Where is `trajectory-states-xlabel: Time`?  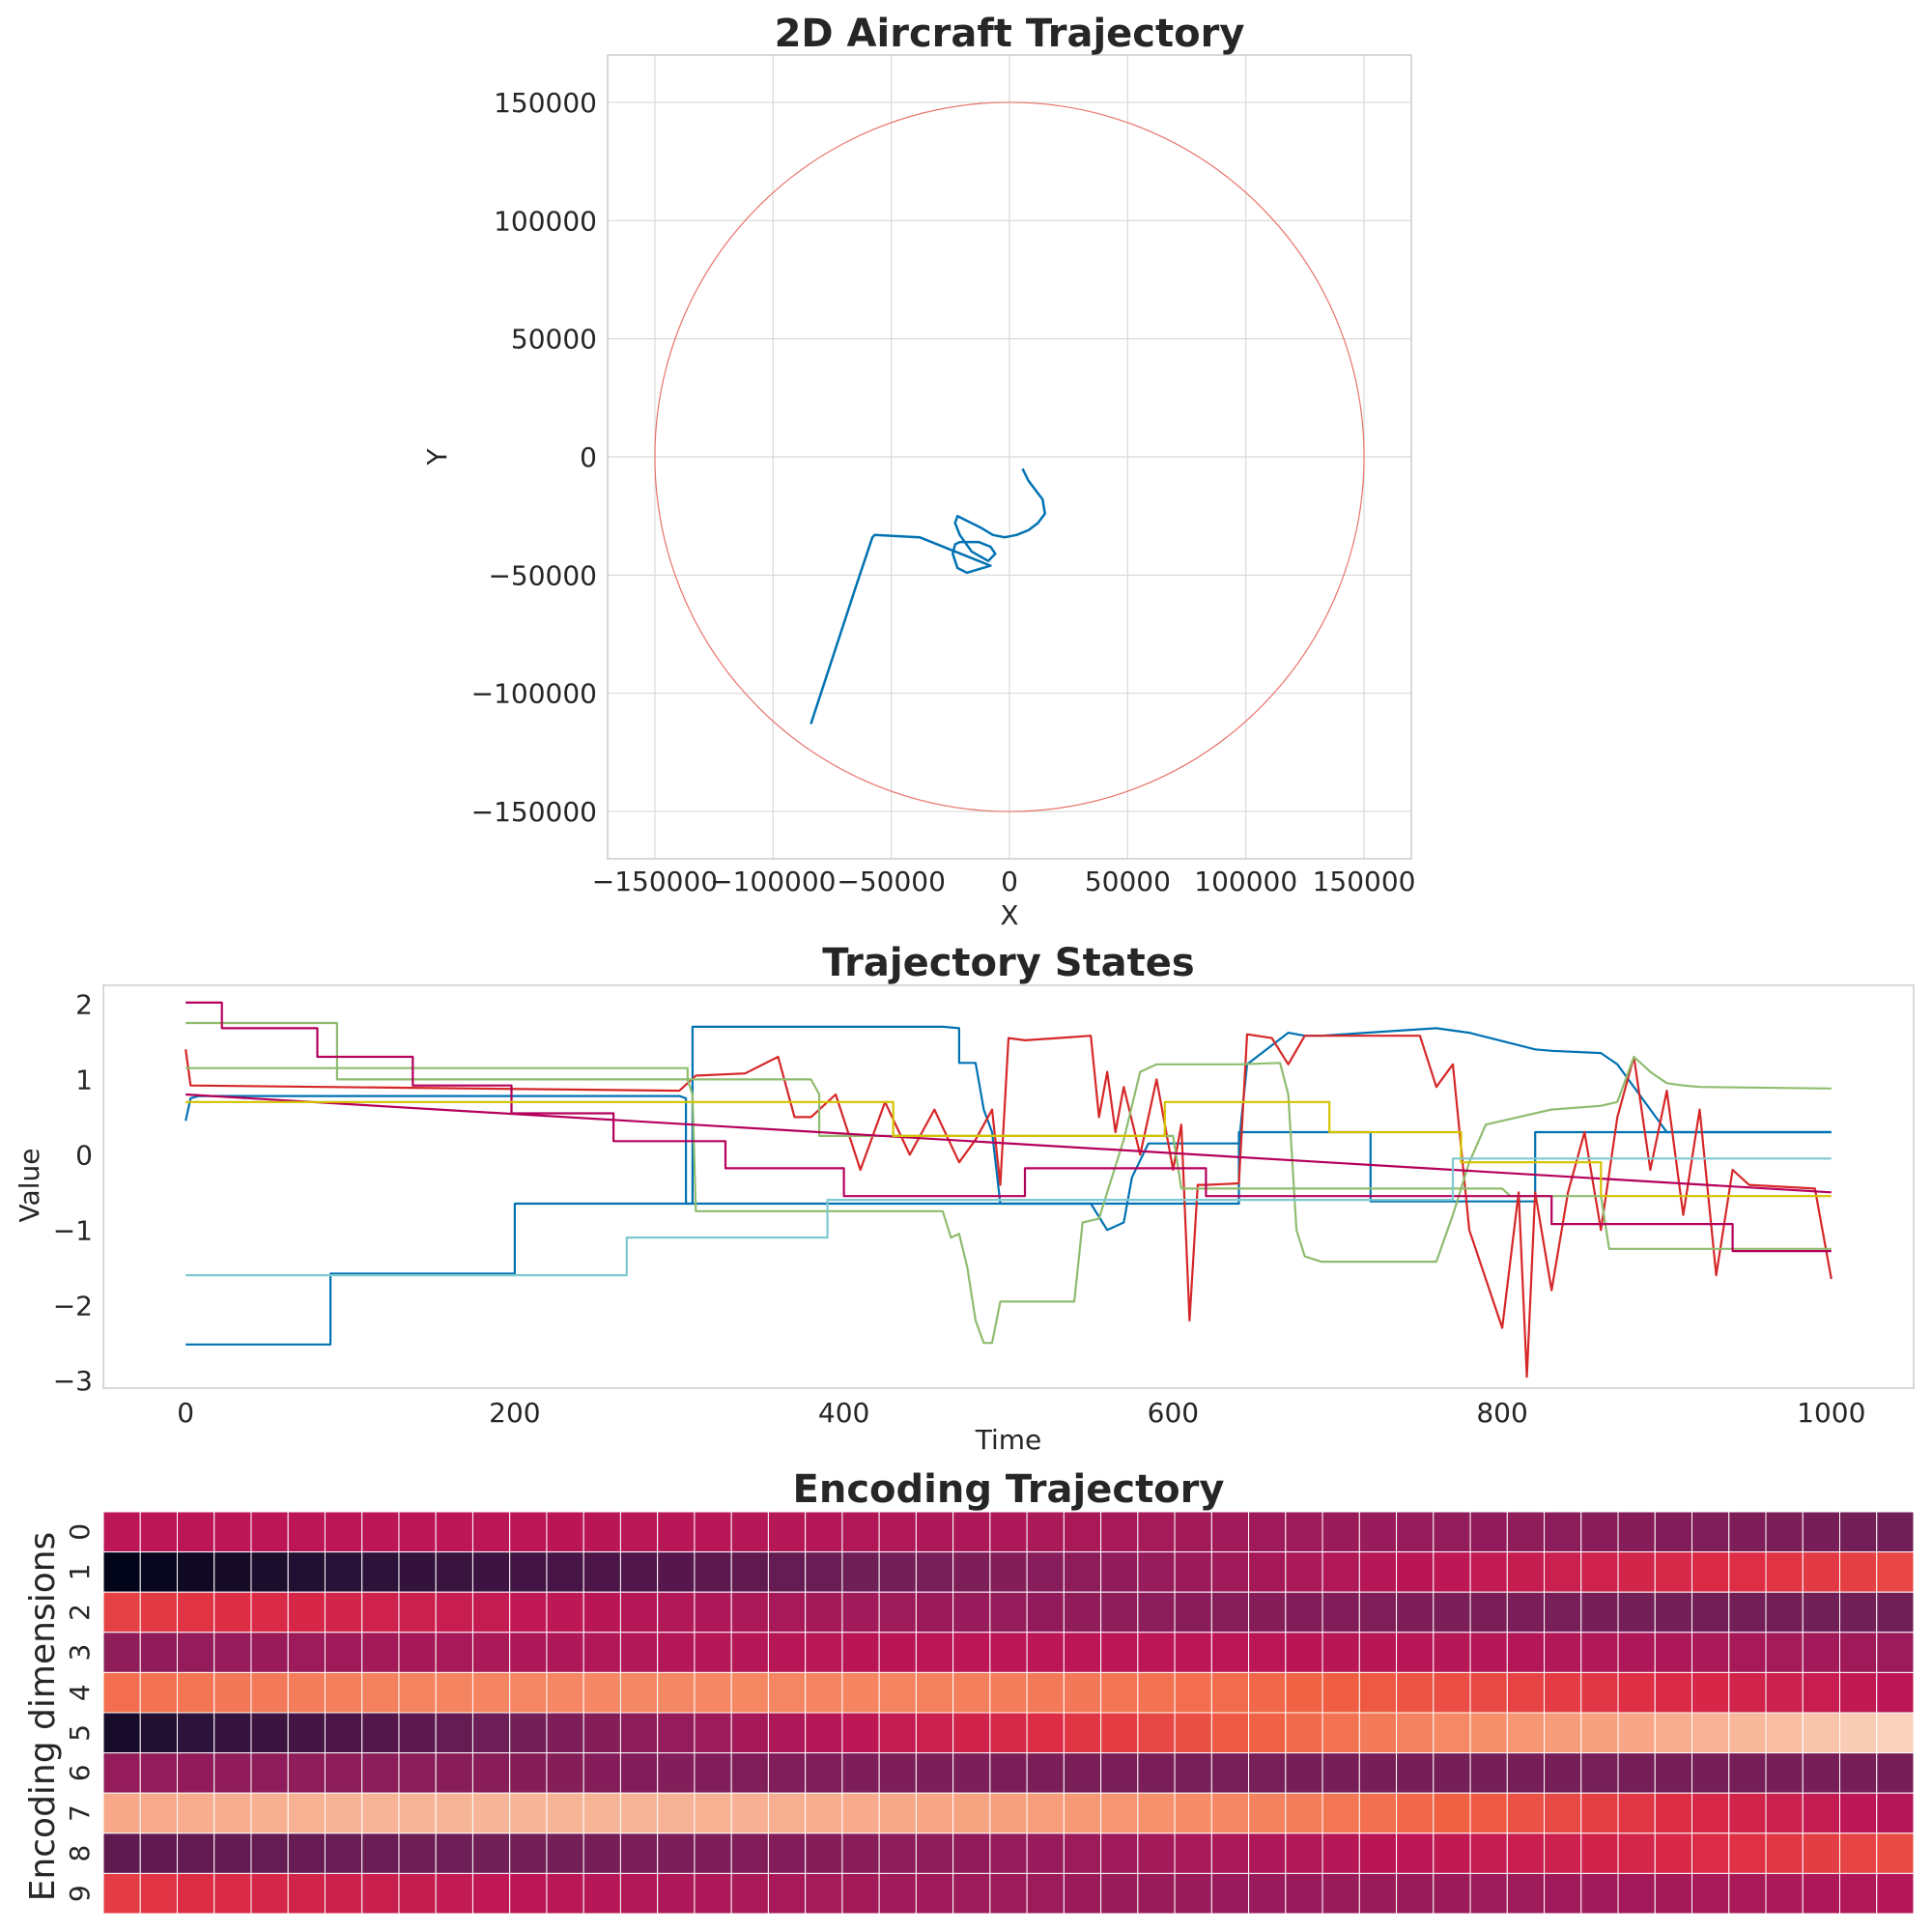
trajectory-states-xlabel: Time is located at coordinates (1008, 1440).